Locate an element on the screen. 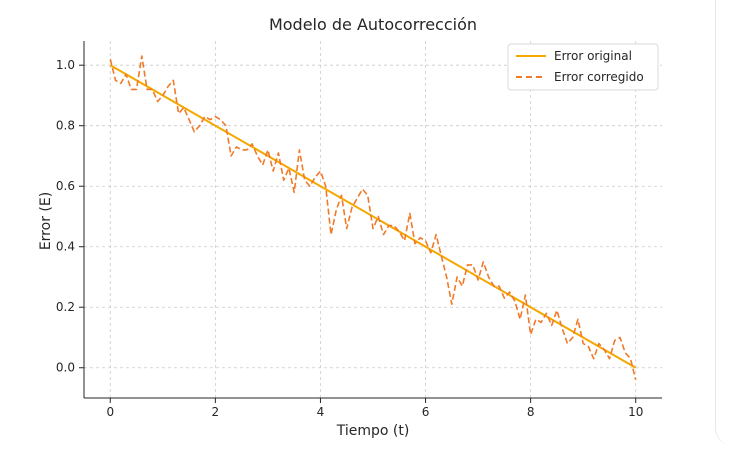  y-tick-label: 0.6 is located at coordinates (65, 186).